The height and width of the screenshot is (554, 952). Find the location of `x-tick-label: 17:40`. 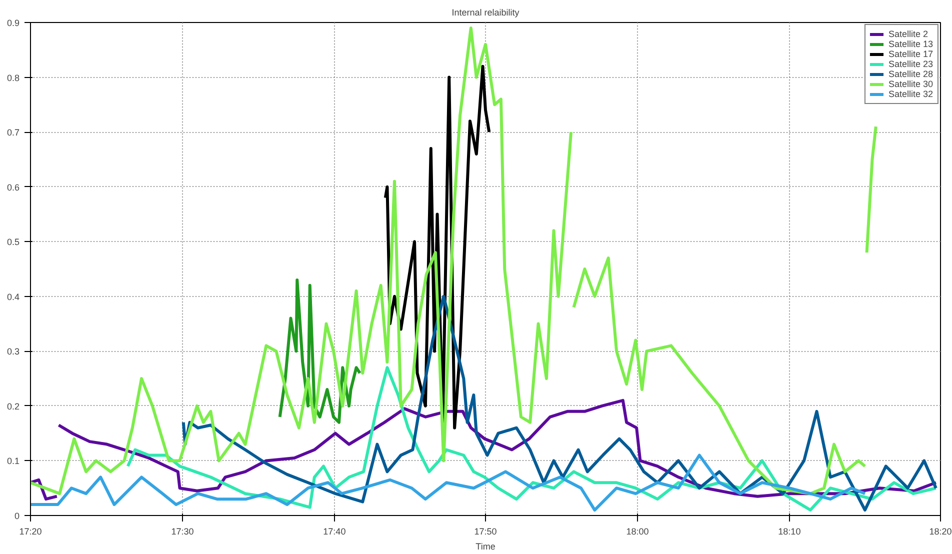

x-tick-label: 17:40 is located at coordinates (334, 531).